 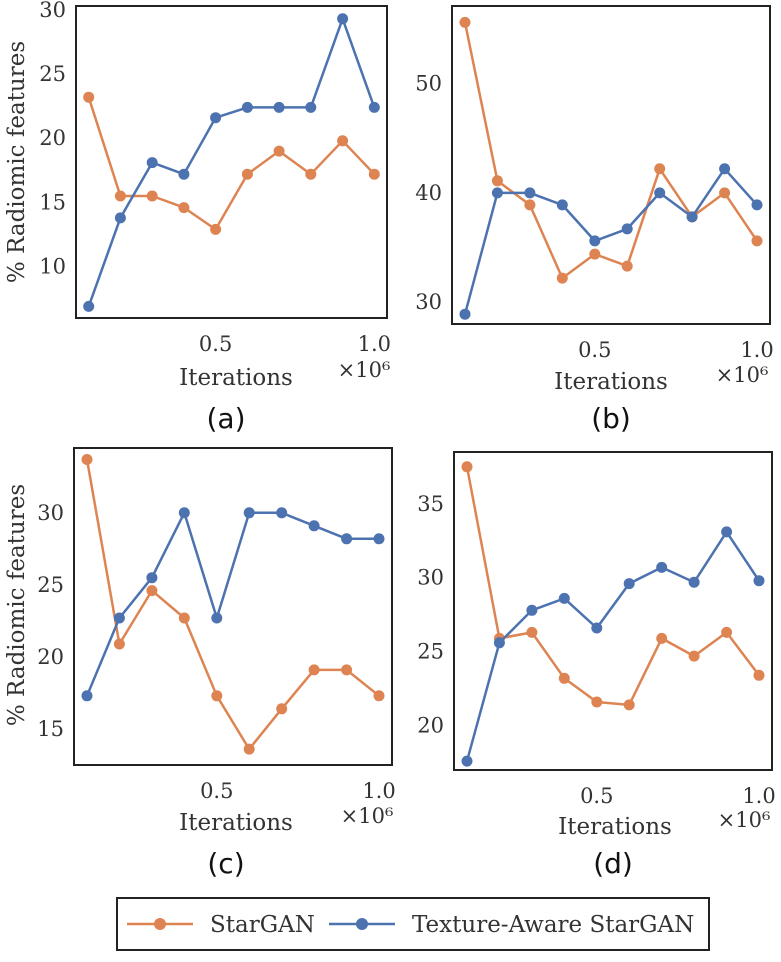 I want to click on y-tick-labels: 30 40 50, so click(x=428, y=193).